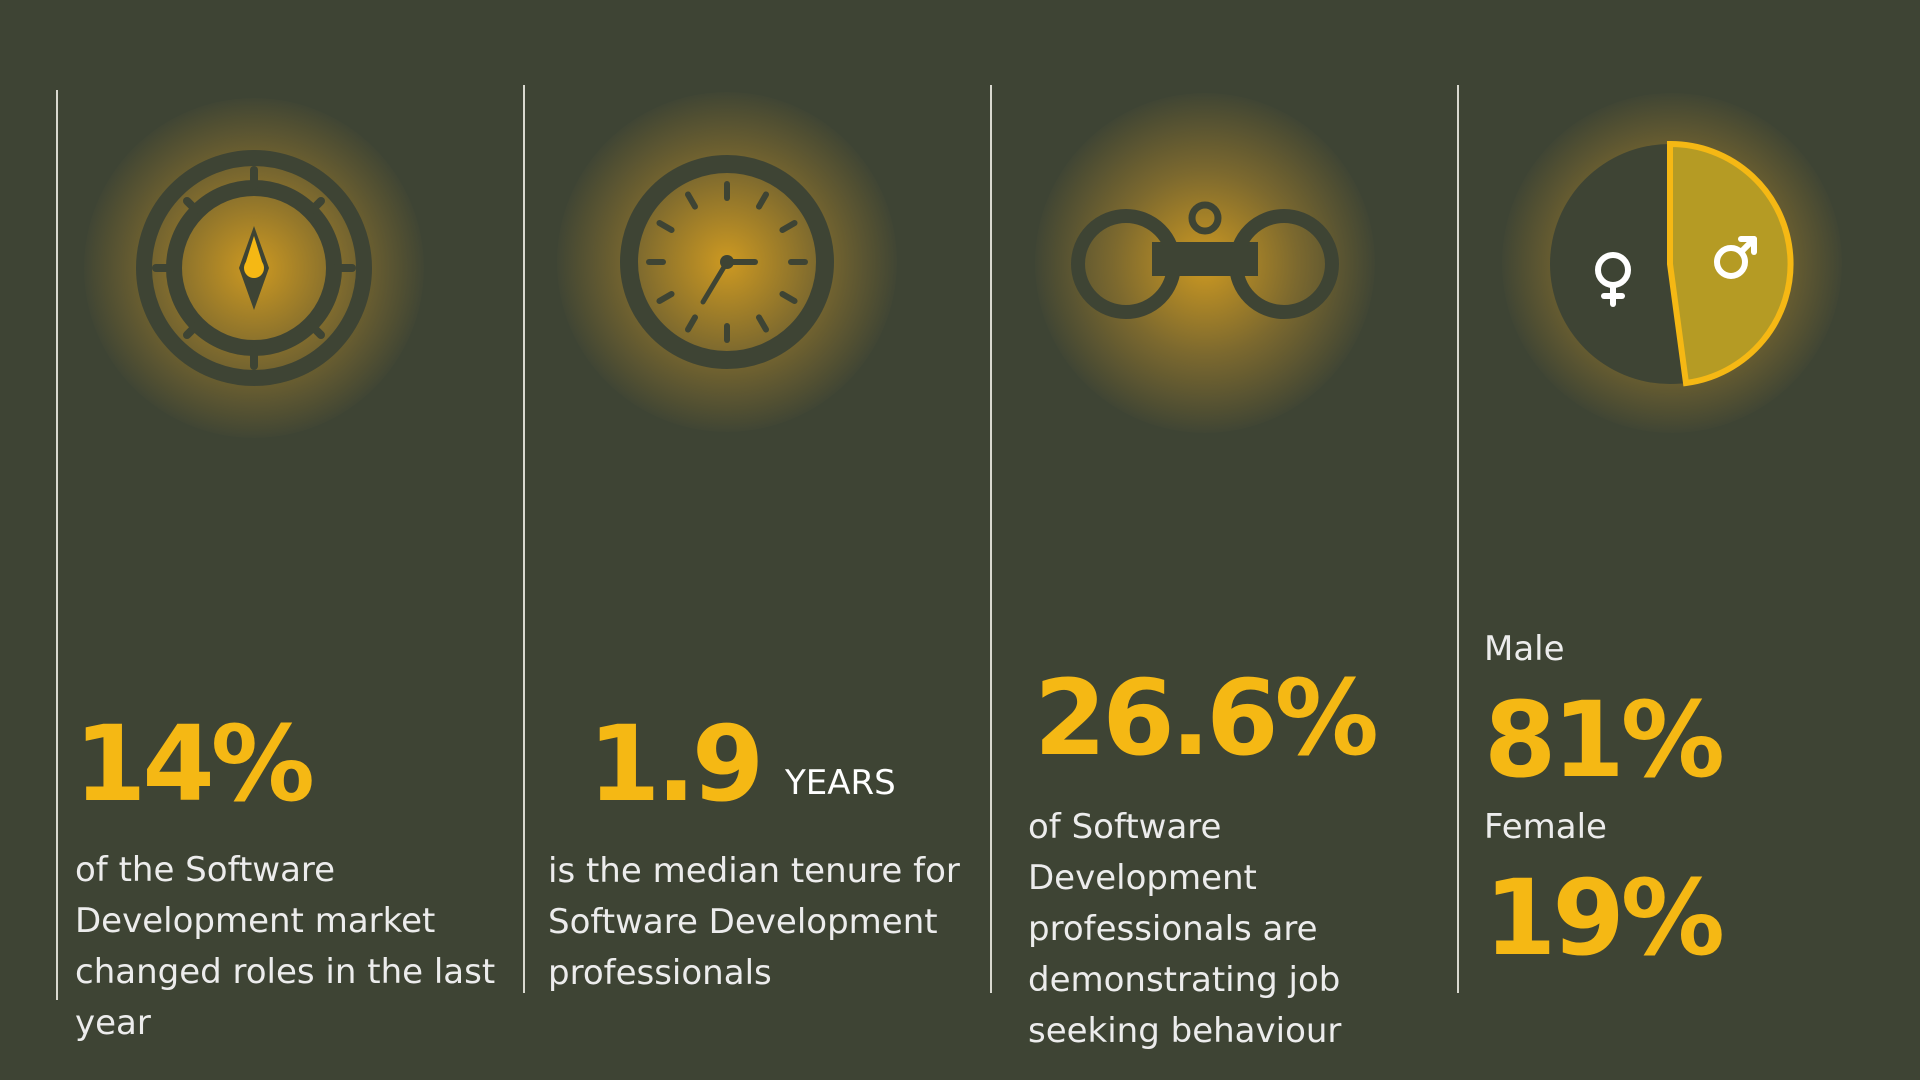  Describe the element at coordinates (676, 764) in the screenshot. I see `stat-value-median-tenure: 1.9` at that location.